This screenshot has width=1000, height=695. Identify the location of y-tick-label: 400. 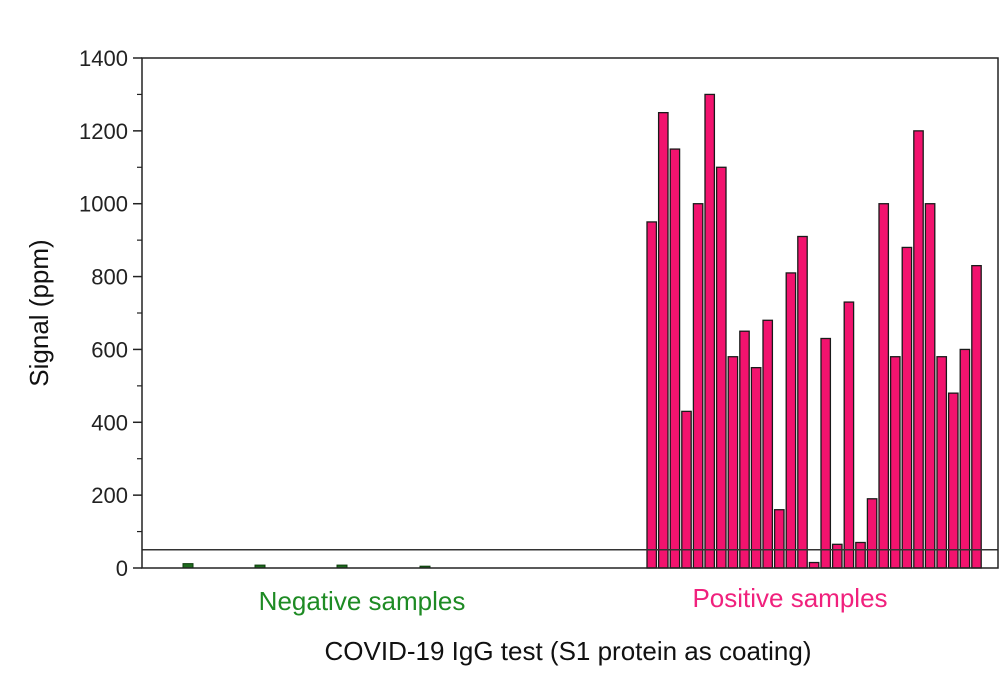
(109, 422).